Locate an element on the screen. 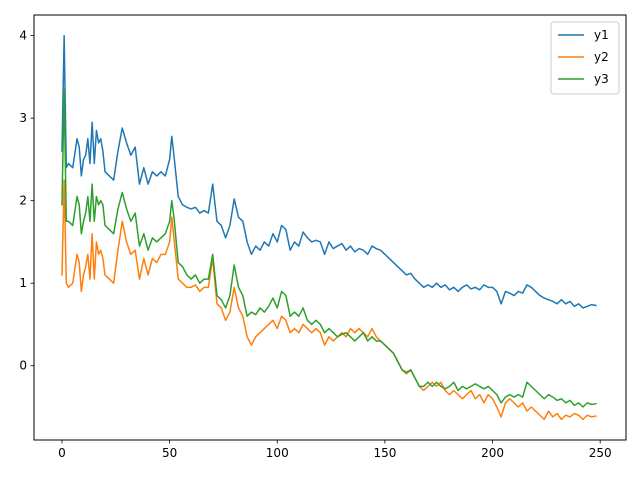 The width and height of the screenshot is (640, 480). x-tick-label: 200 is located at coordinates (492, 453).